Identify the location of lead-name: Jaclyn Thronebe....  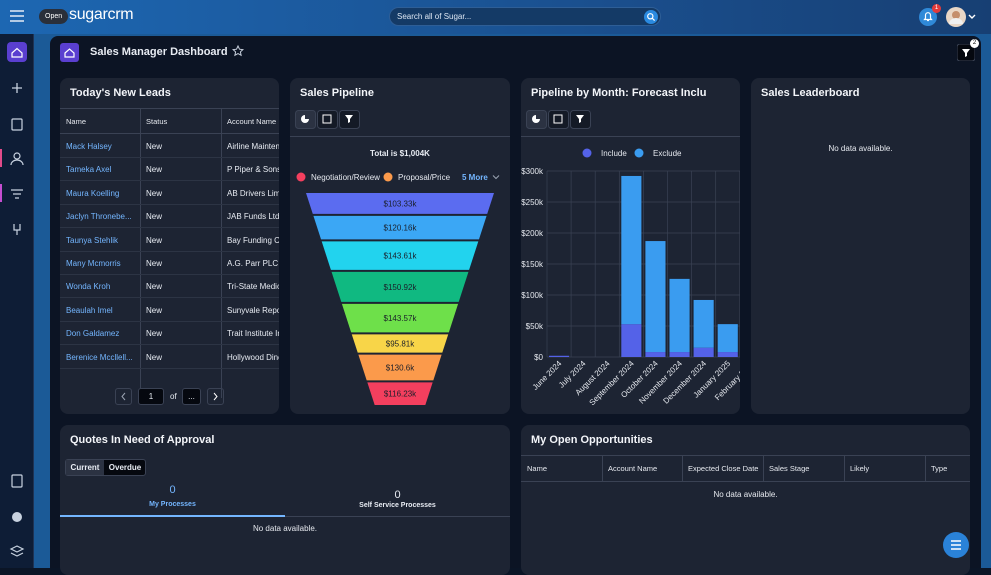
(99, 217).